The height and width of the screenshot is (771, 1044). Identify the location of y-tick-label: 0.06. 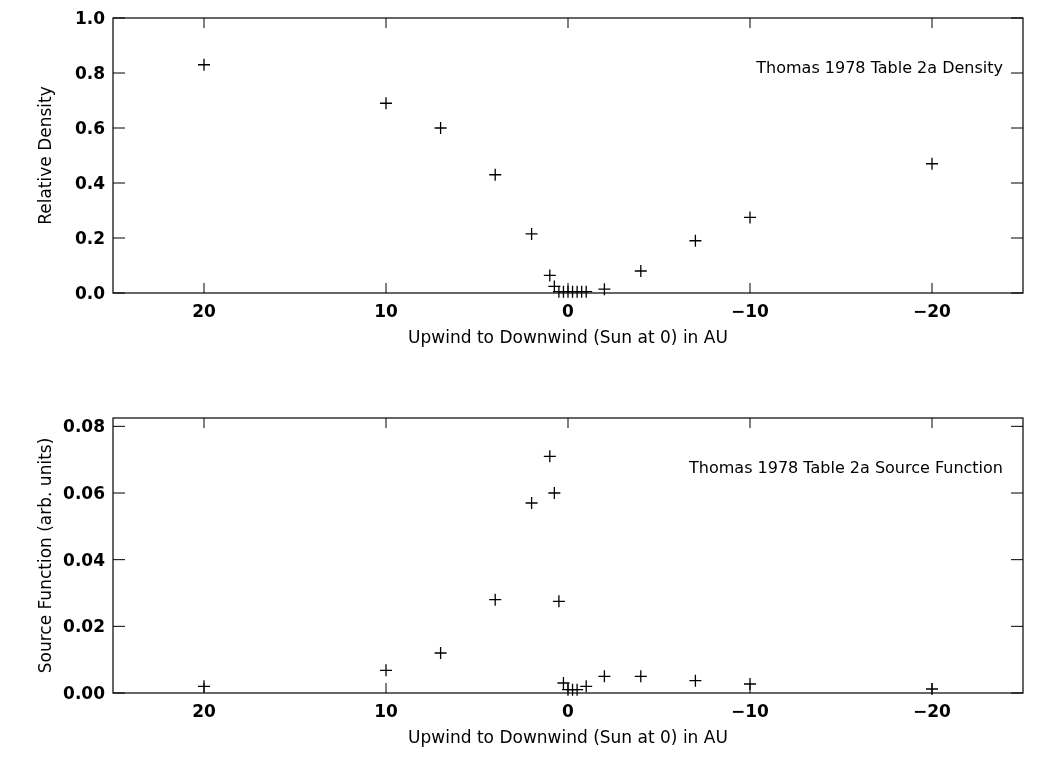
(84, 493).